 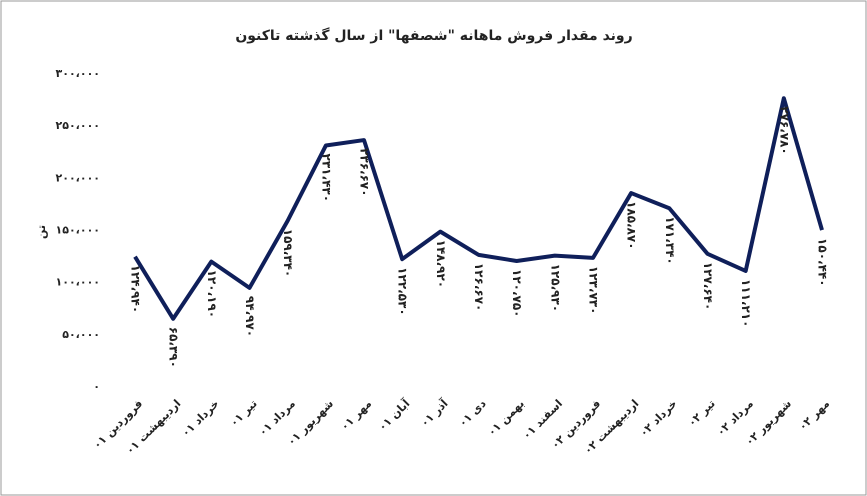 I want to click on value-label: ۱۲۰،۷۵۰, so click(x=517, y=293).